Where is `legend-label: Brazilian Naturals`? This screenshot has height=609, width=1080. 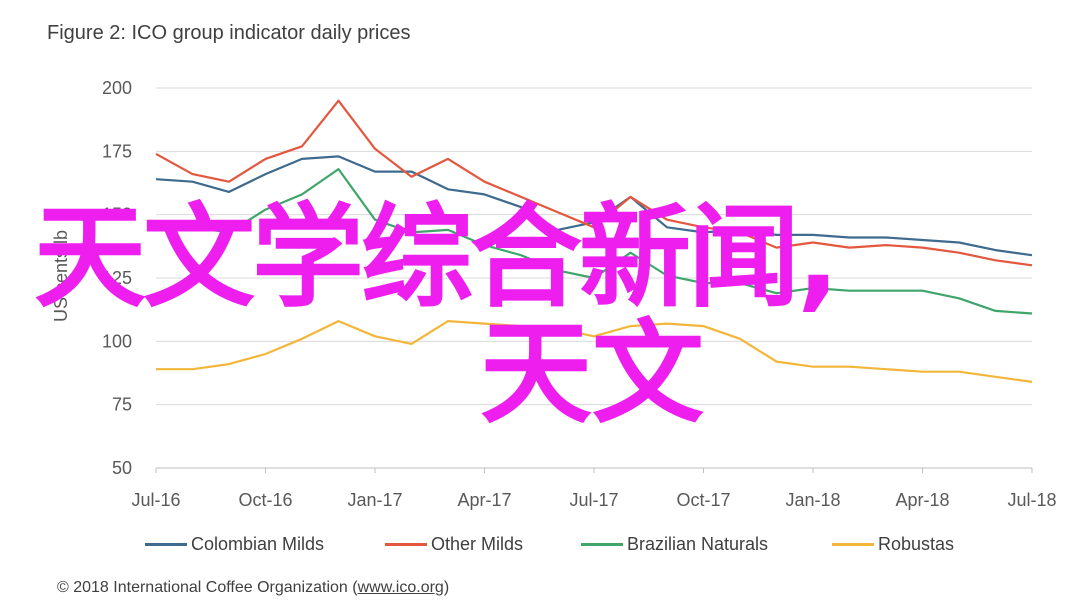
legend-label: Brazilian Naturals is located at coordinates (698, 544).